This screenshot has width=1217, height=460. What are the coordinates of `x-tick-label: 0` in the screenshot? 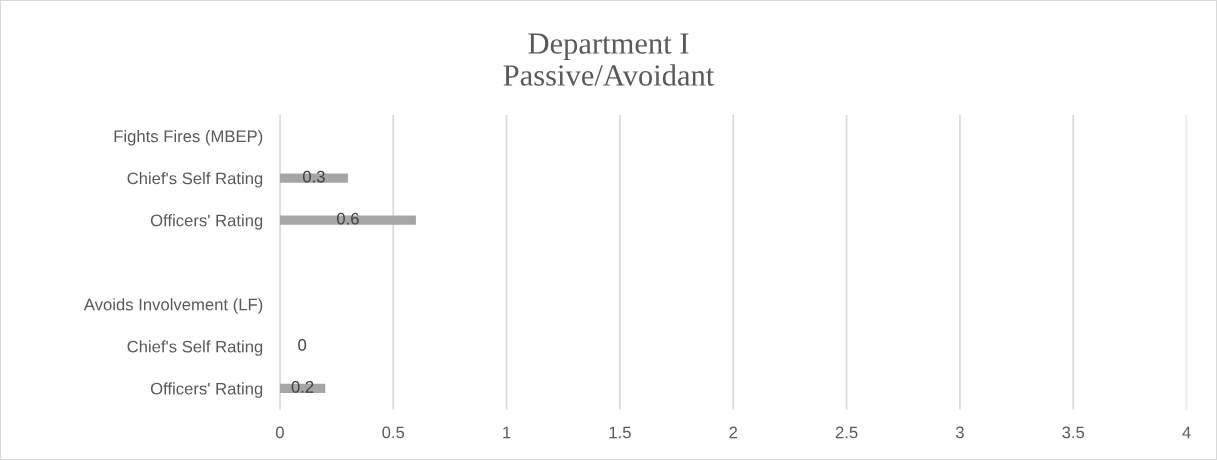 It's located at (279, 432).